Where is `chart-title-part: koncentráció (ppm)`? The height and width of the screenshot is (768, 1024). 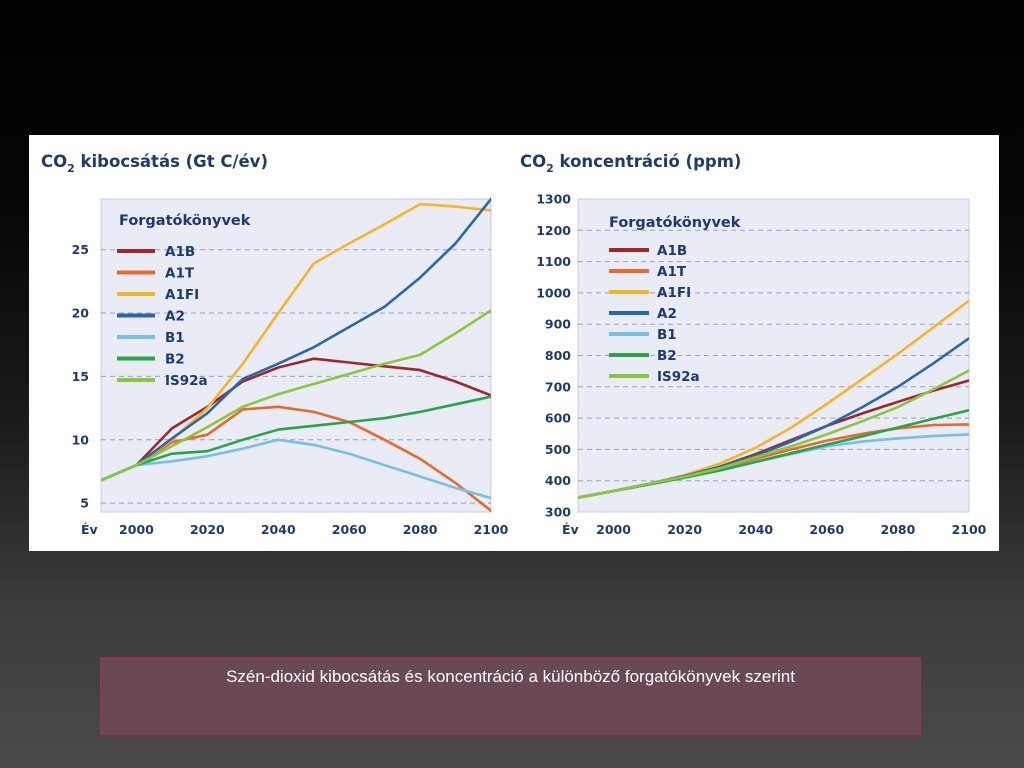 chart-title-part: koncentráció (ppm) is located at coordinates (648, 161).